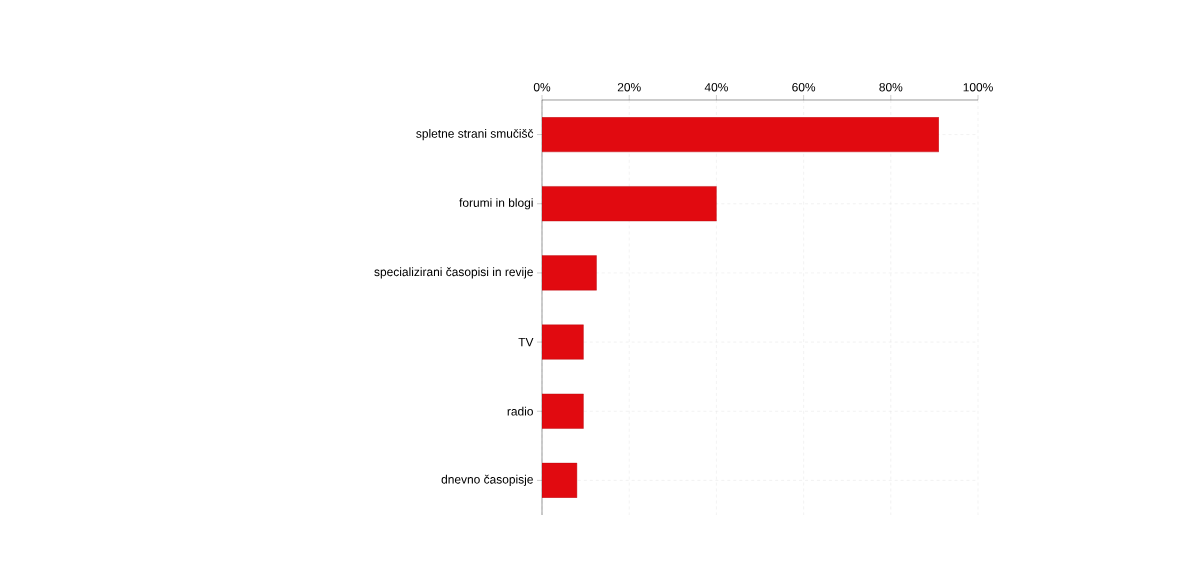 The image size is (1184, 561). I want to click on y-tick-label: TV, so click(526, 342).